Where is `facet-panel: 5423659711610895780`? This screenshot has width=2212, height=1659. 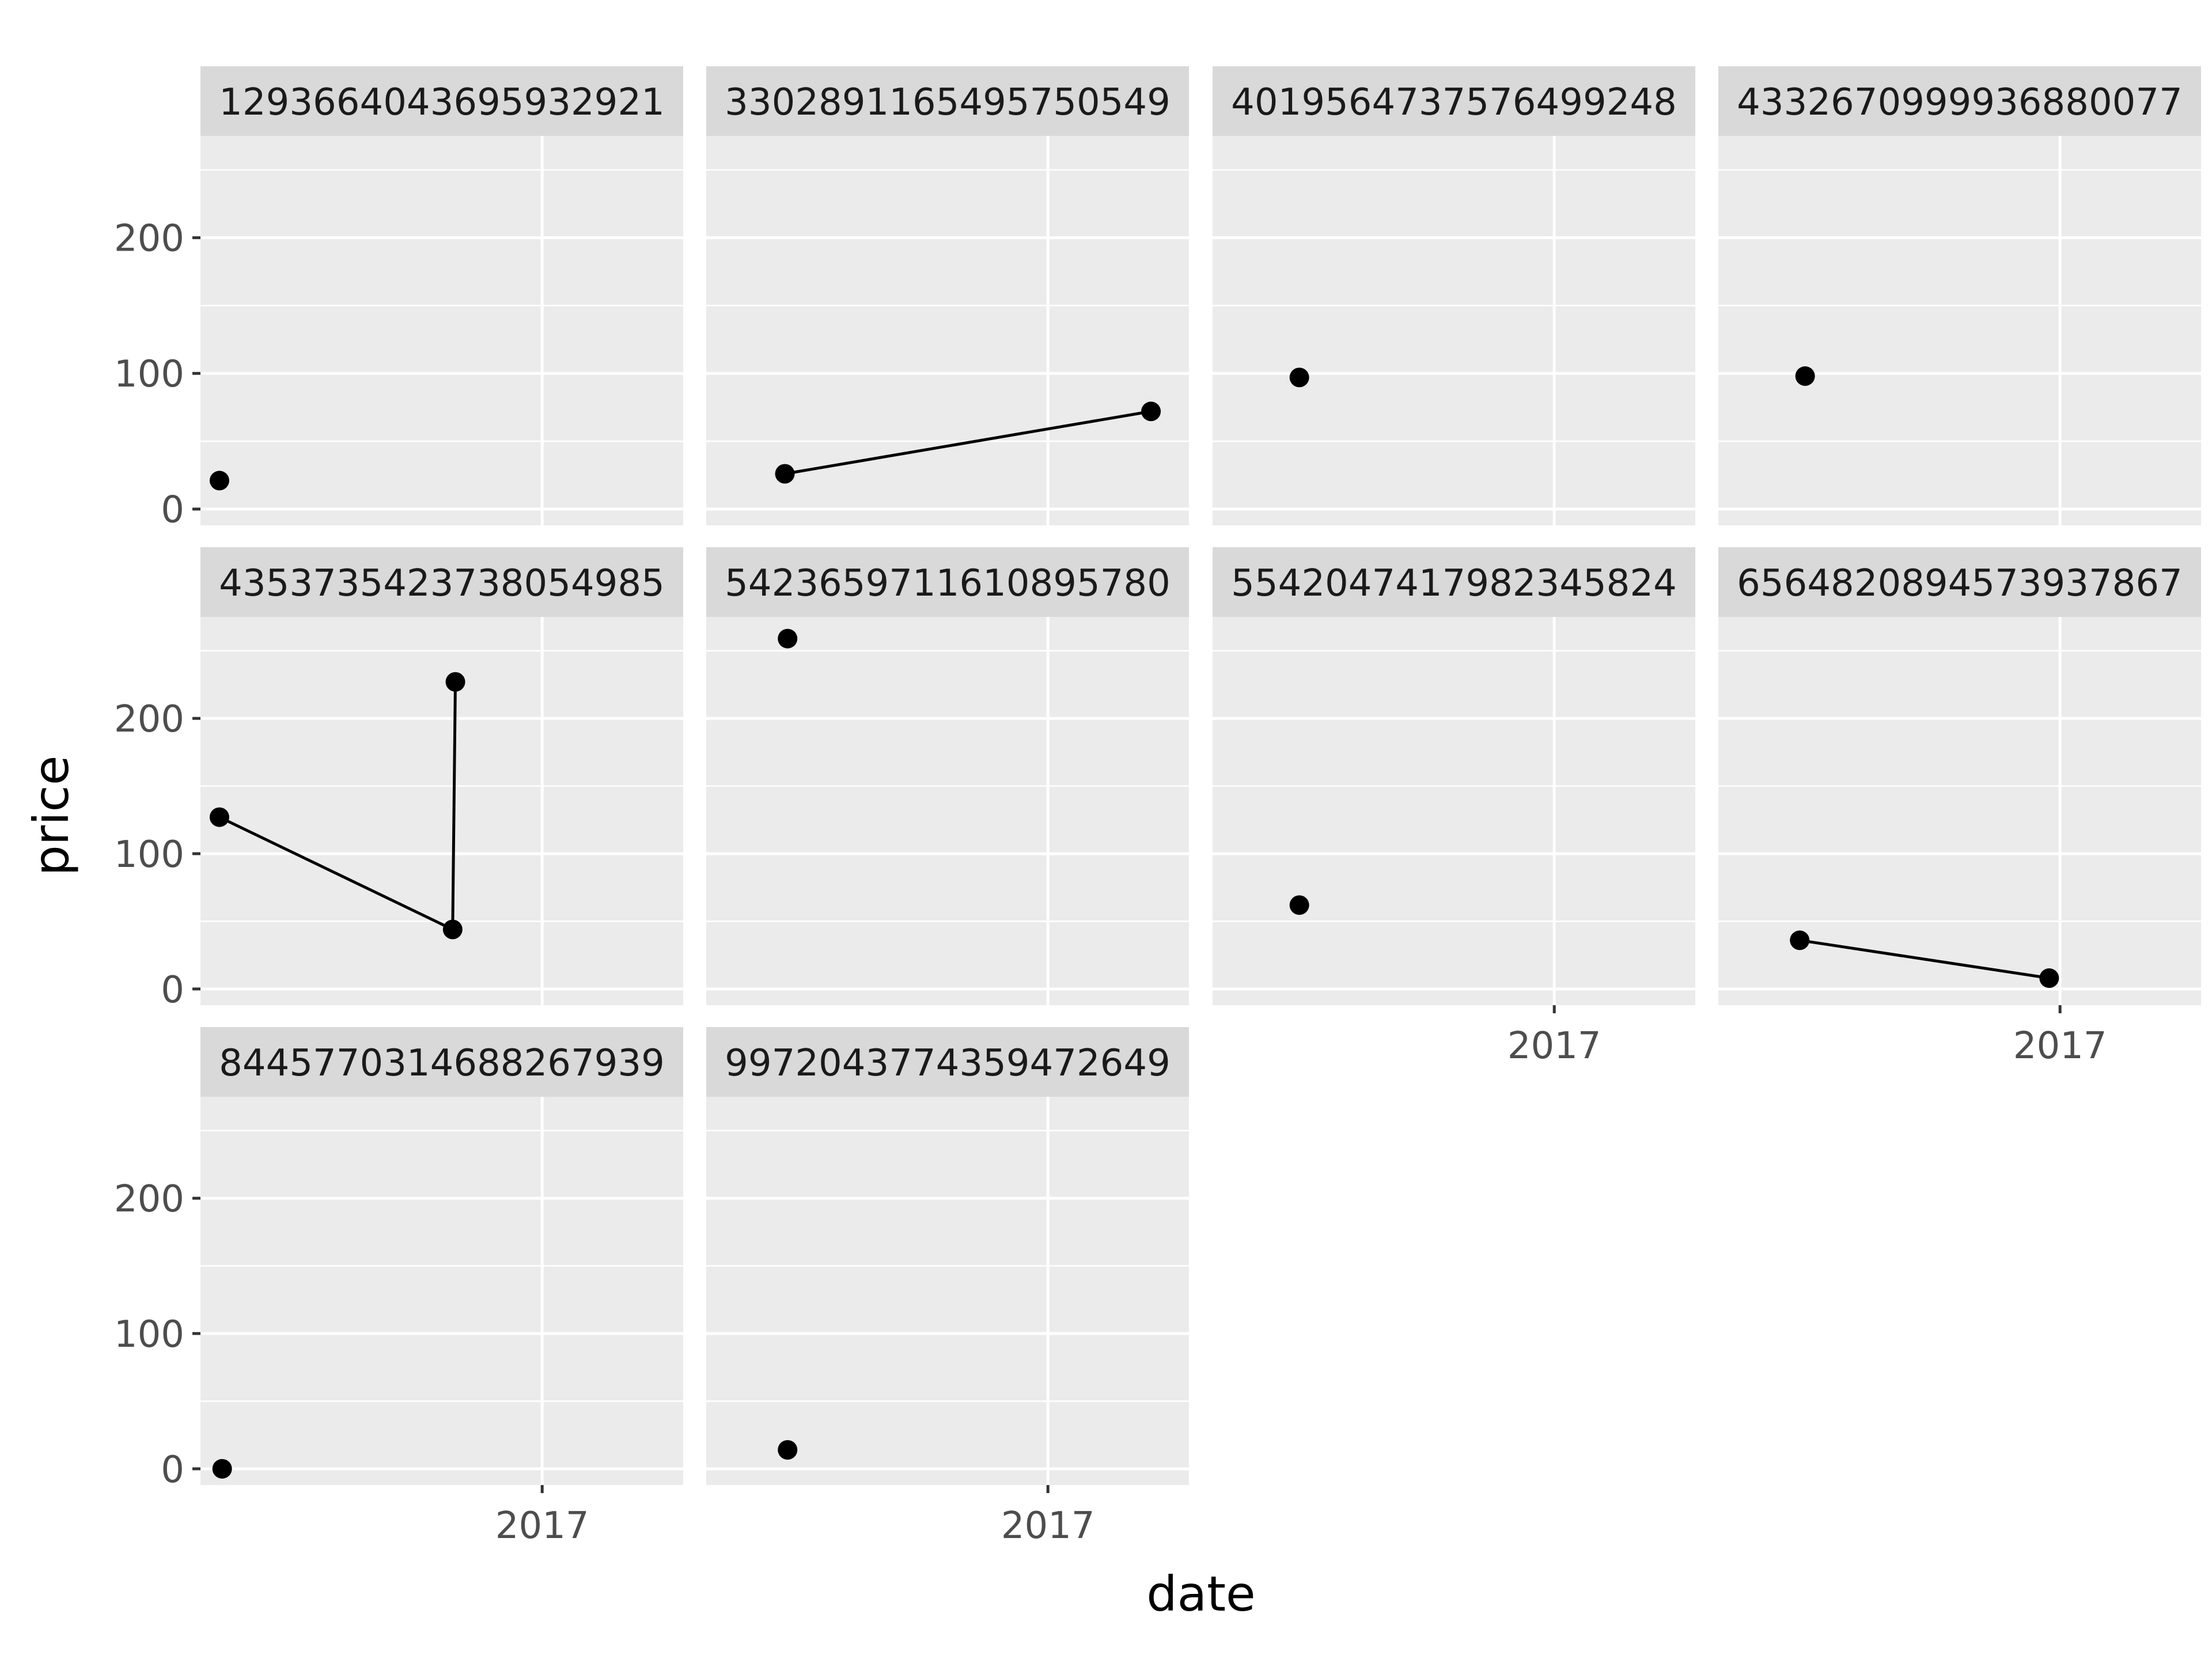
facet-panel: 5423659711610895780 is located at coordinates (947, 776).